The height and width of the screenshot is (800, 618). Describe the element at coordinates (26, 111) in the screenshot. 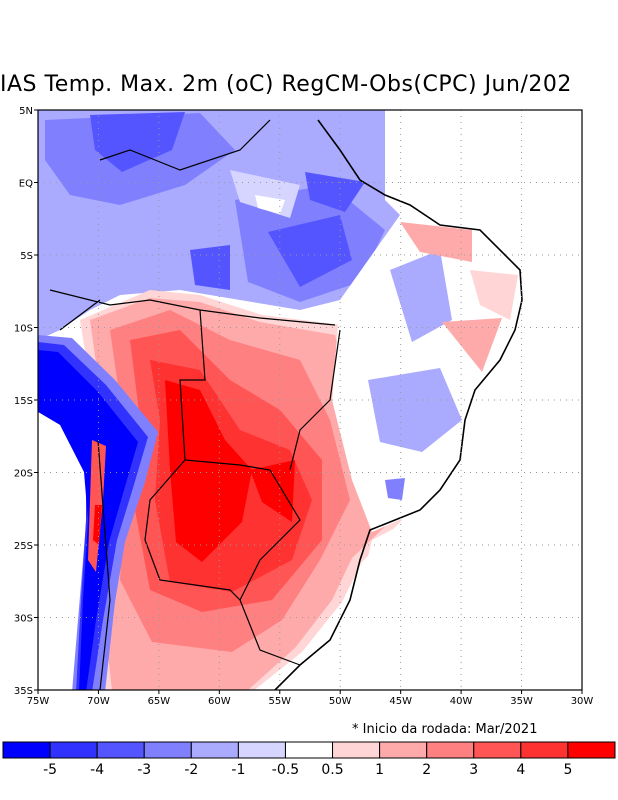

I see `y-tick-label: 5N` at that location.